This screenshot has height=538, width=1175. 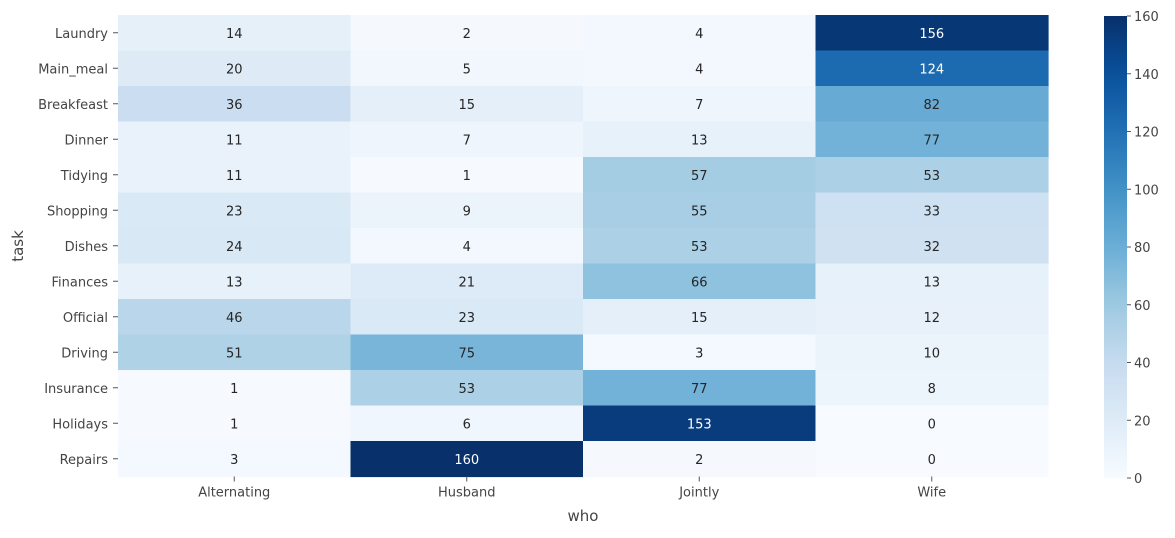 I want to click on heatmap-cell-finances-alternating, so click(x=235, y=281).